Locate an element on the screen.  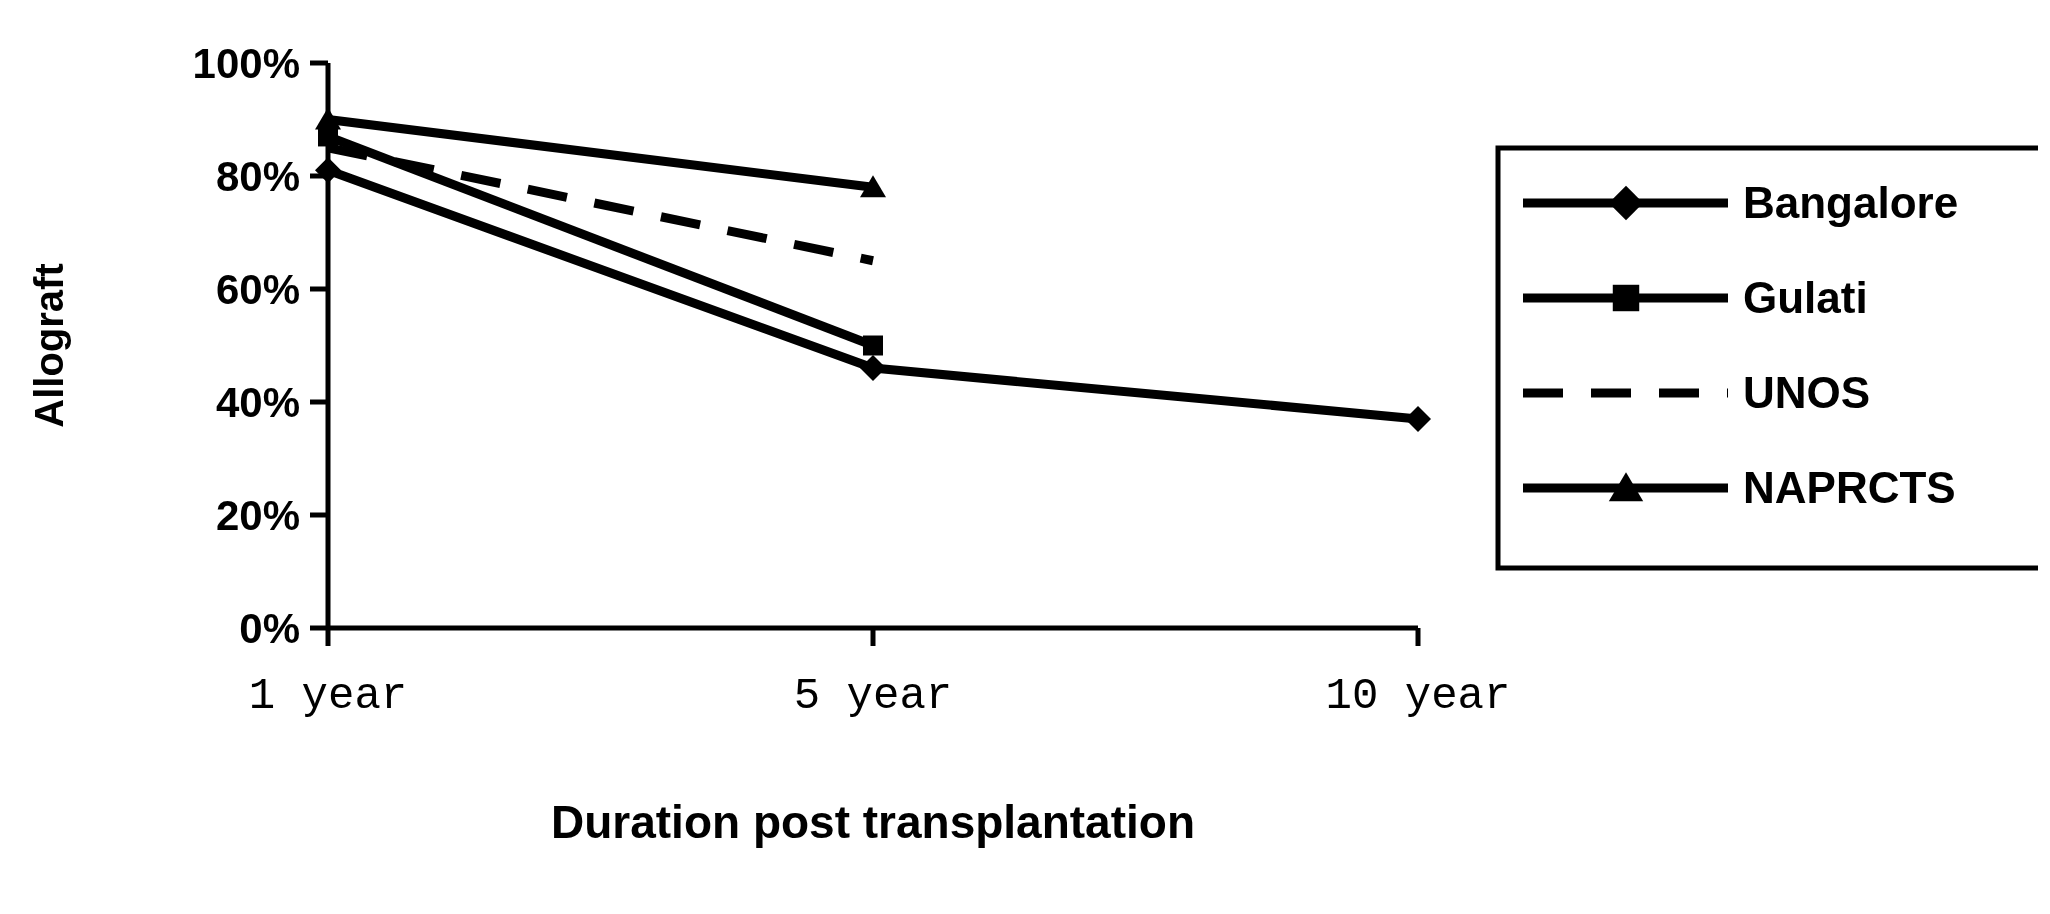
y-tick-label: 100% is located at coordinates (246, 63).